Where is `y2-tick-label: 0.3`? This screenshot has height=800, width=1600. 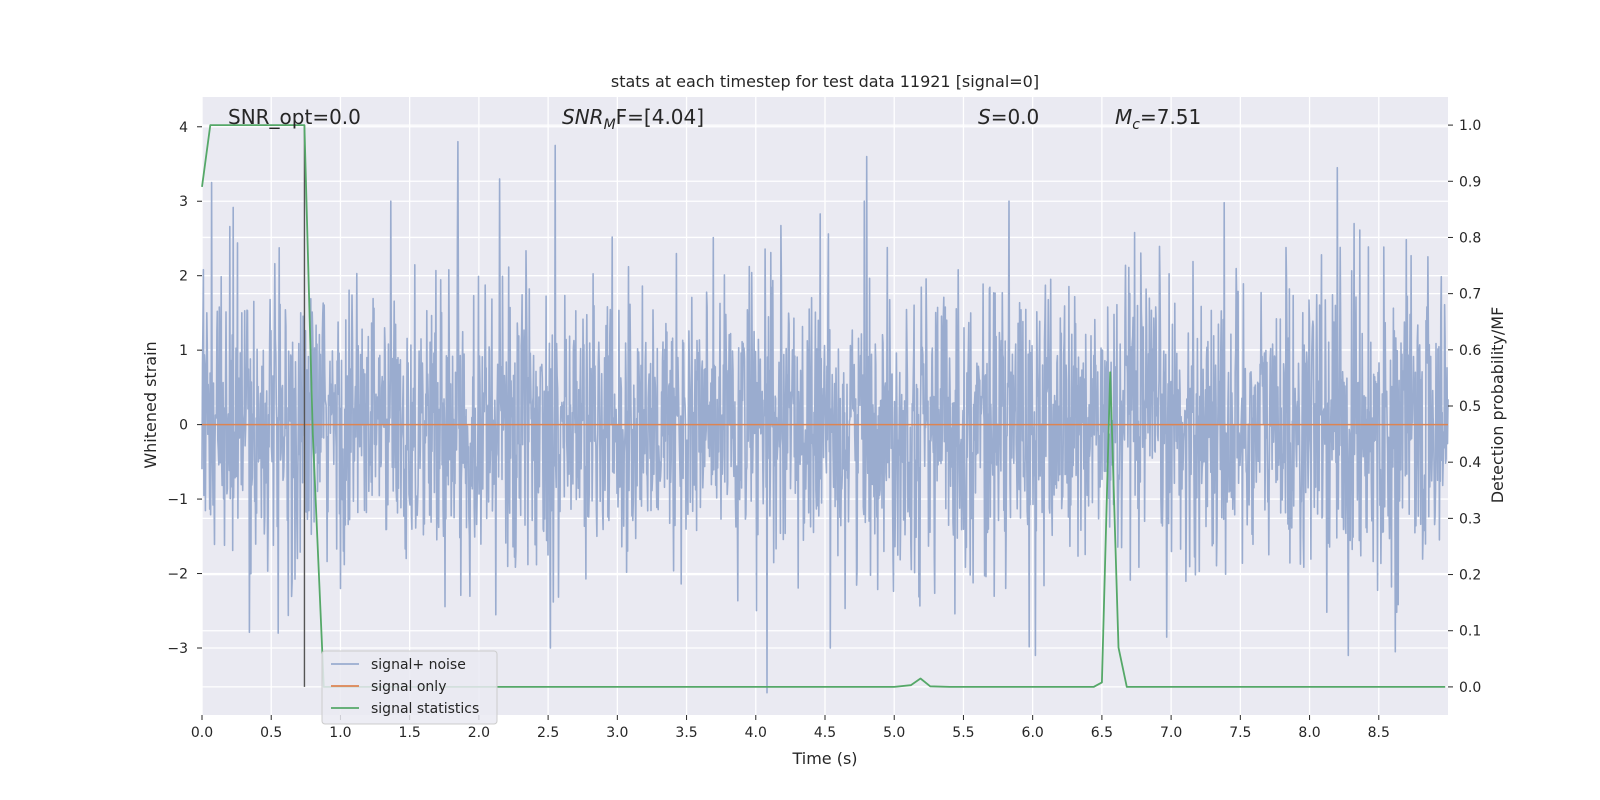 y2-tick-label: 0.3 is located at coordinates (1470, 519).